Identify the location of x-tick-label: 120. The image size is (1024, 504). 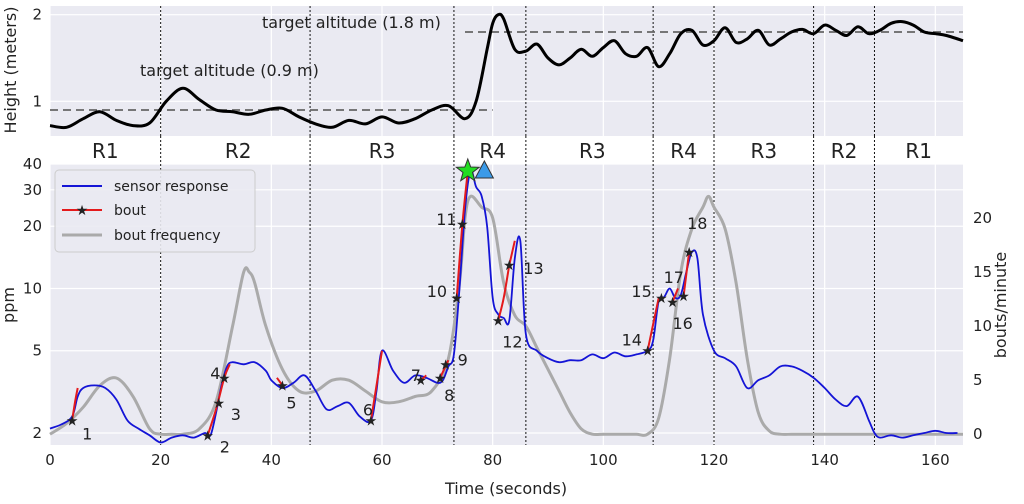
(714, 460).